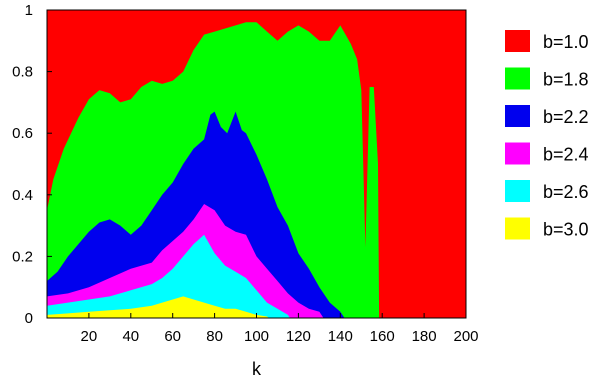 Image resolution: width=605 pixels, height=380 pixels. I want to click on y-tick-label: 1, so click(29, 10).